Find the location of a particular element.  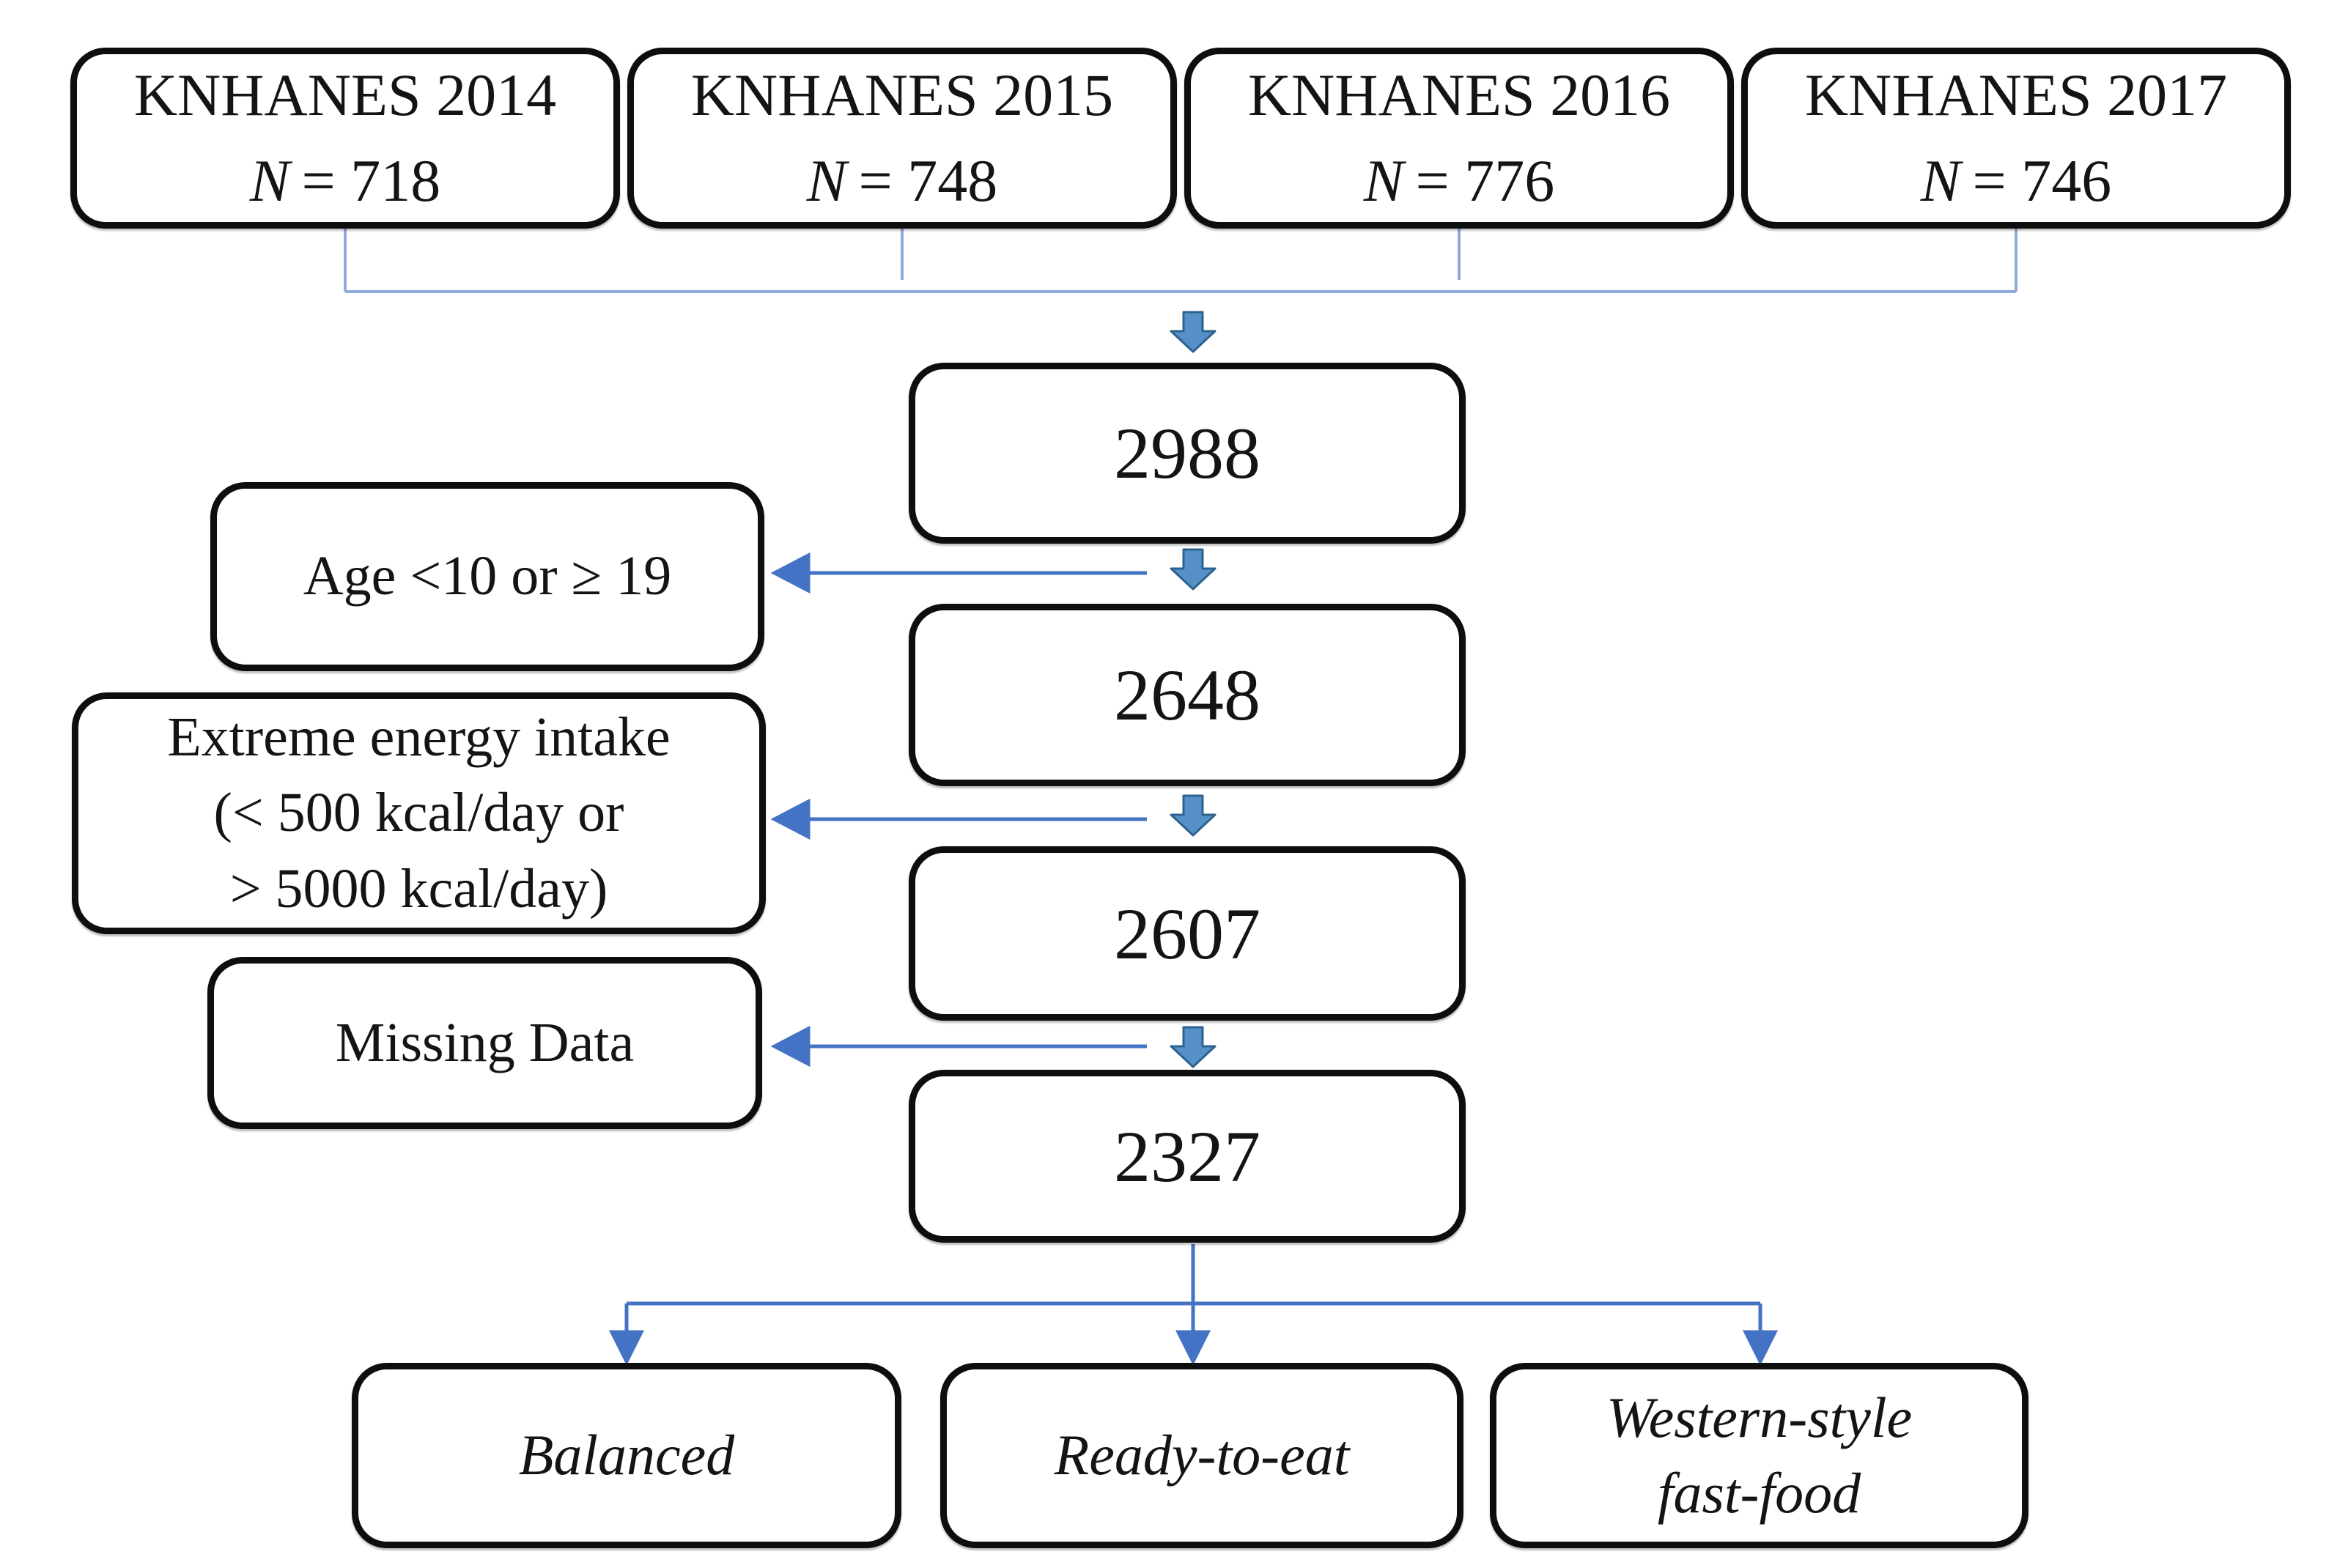

exclusion-arrow-age-head is located at coordinates (791, 573).